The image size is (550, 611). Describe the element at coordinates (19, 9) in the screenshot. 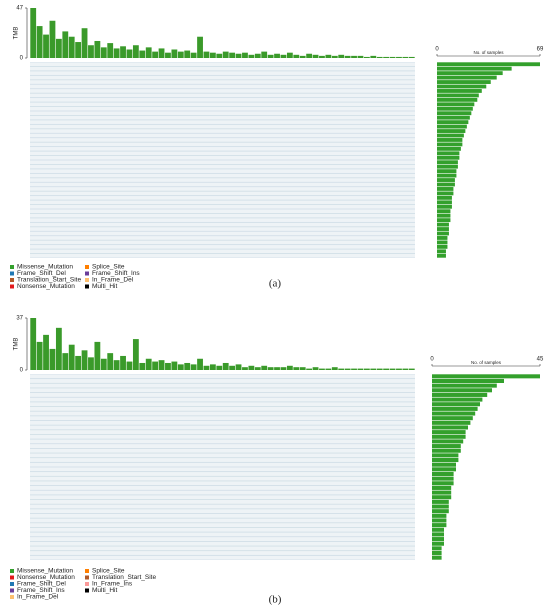

I see `y-tick-label: 47` at that location.